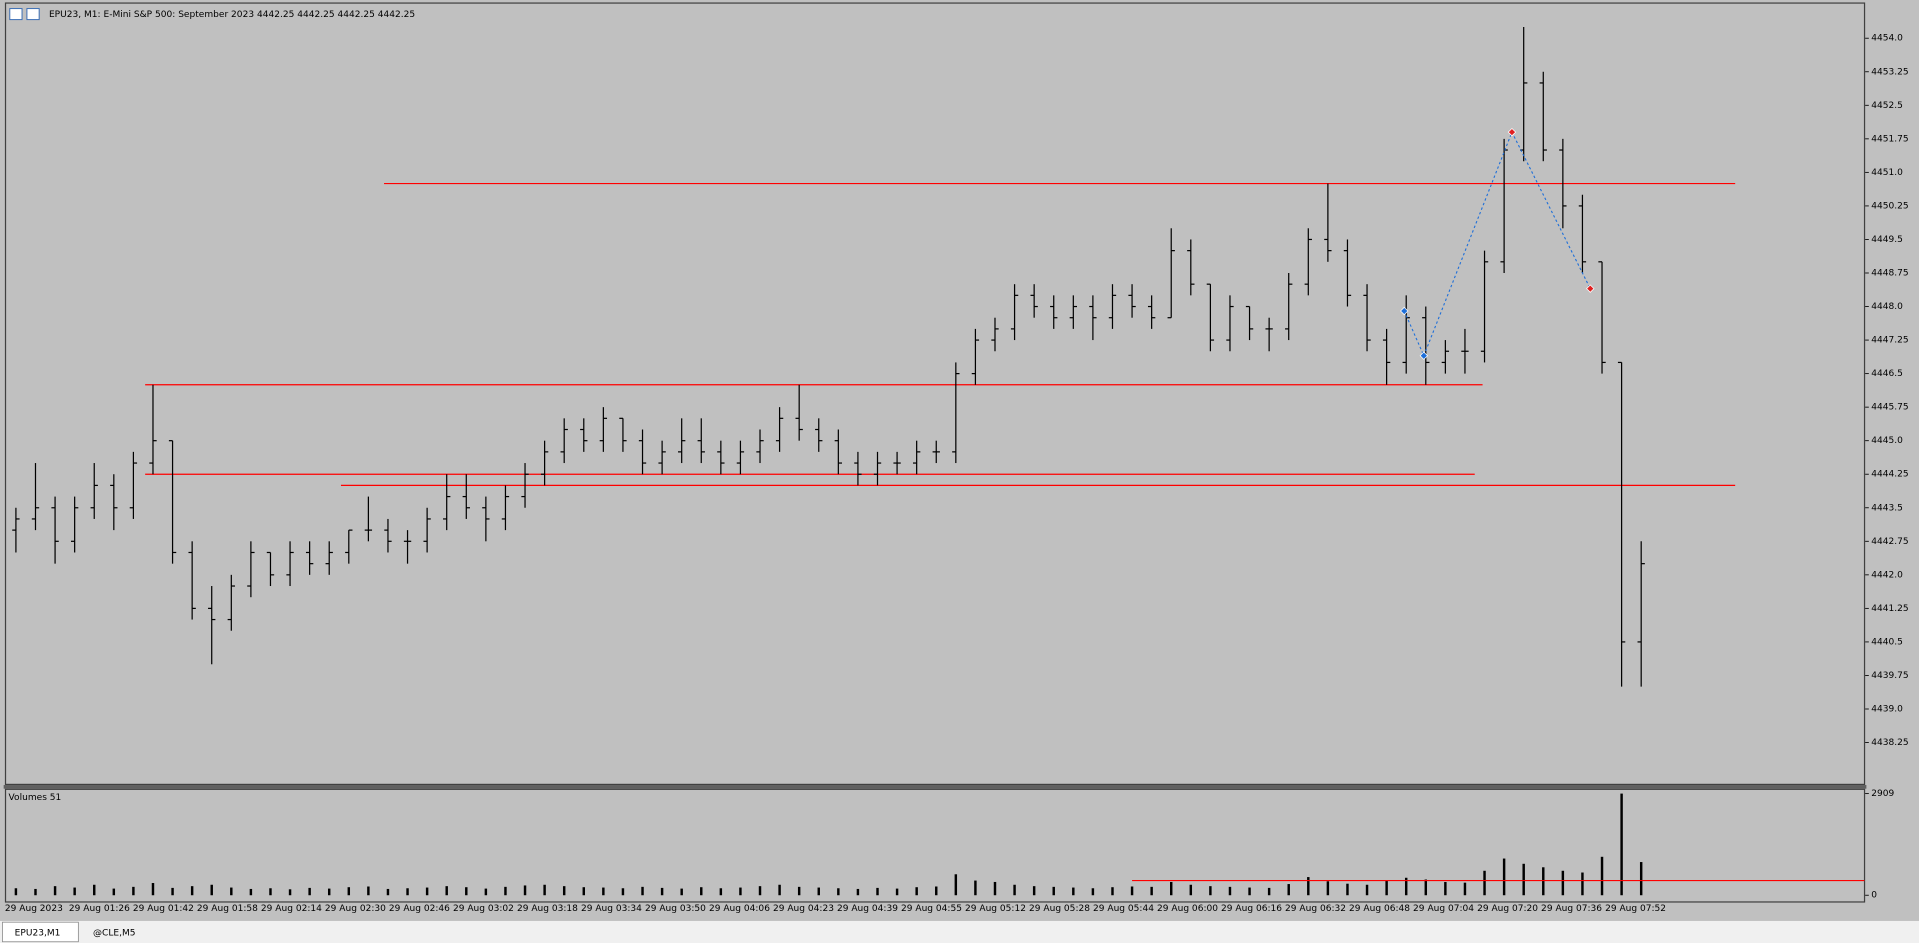 The height and width of the screenshot is (943, 1919). Describe the element at coordinates (1059, 909) in the screenshot. I see `x-tick-label: 29 Aug 05:28` at that location.